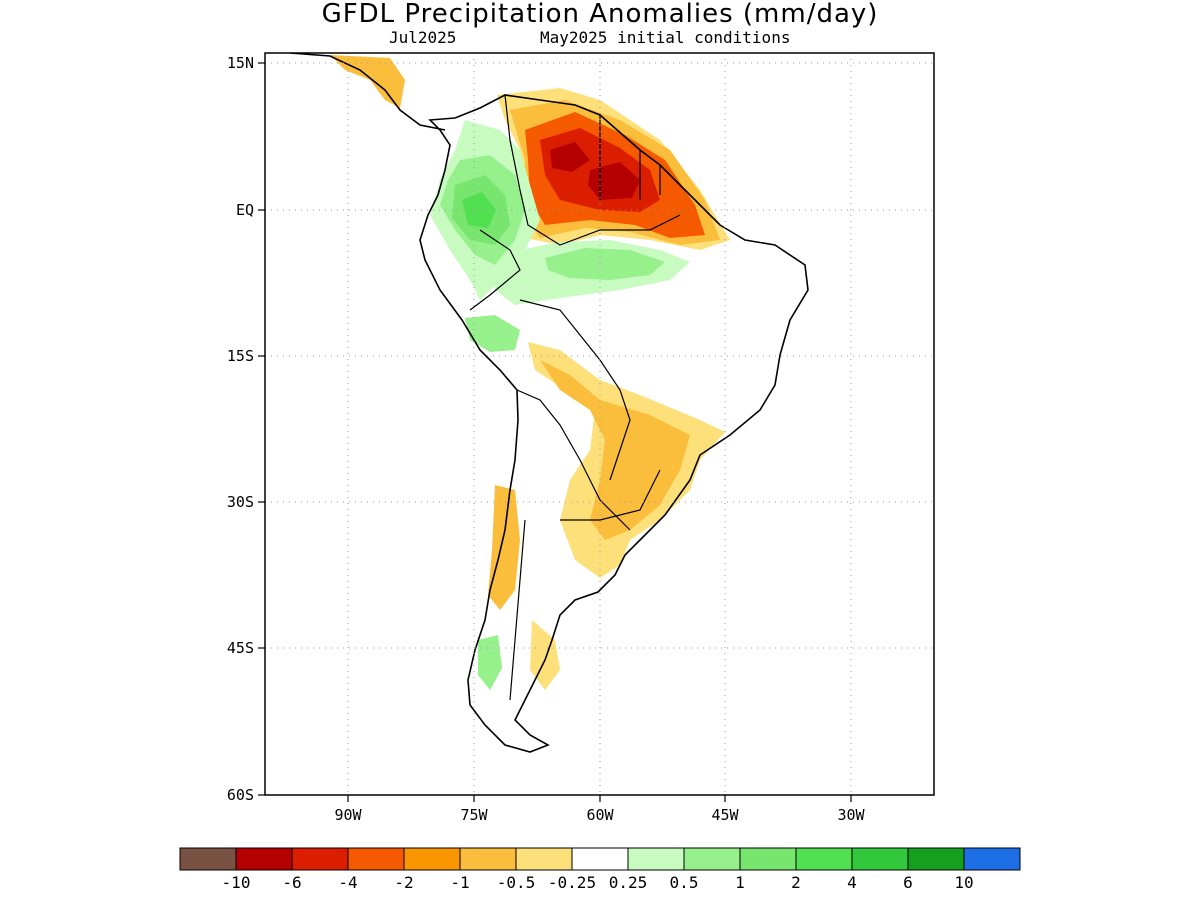  I want to click on central-america-coastline, so click(367, 92).